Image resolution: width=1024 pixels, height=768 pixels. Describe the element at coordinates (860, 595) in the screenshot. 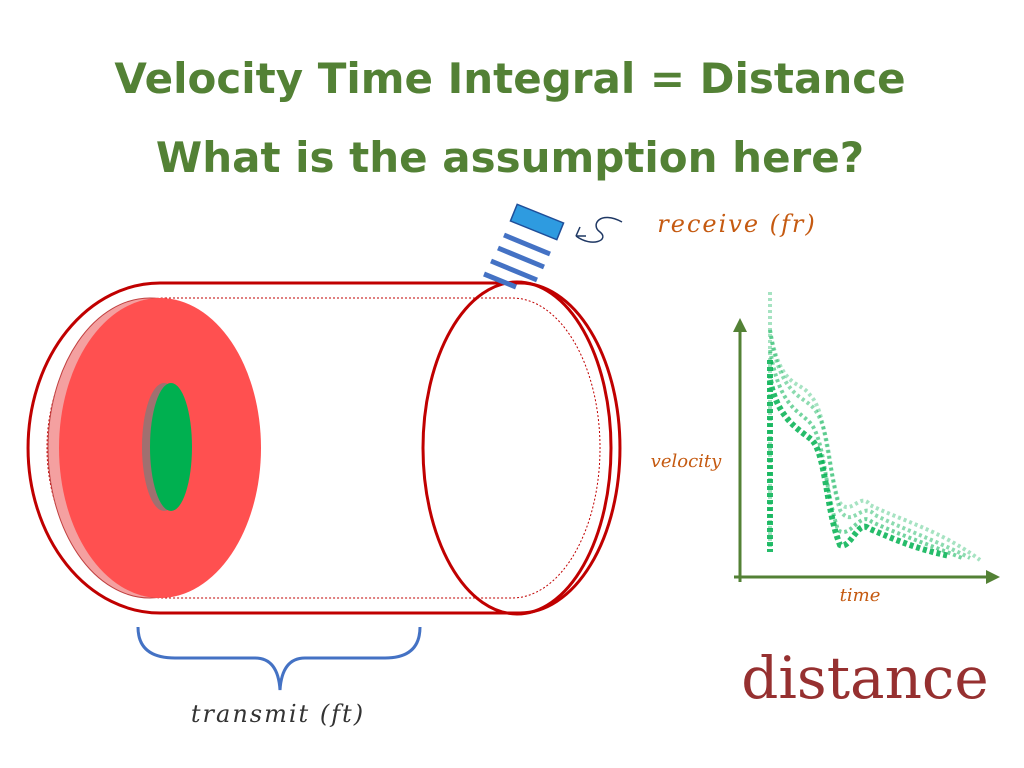

I see `time-label: time` at that location.